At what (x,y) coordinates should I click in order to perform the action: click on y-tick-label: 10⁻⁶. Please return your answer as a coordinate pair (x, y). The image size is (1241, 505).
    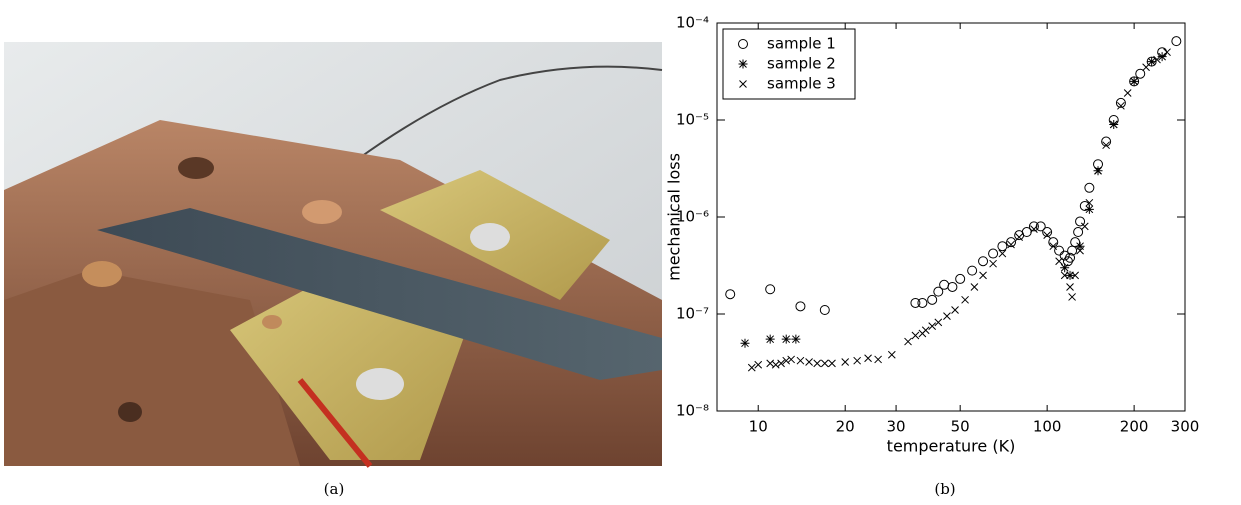
    Looking at the image, I should click on (692, 217).